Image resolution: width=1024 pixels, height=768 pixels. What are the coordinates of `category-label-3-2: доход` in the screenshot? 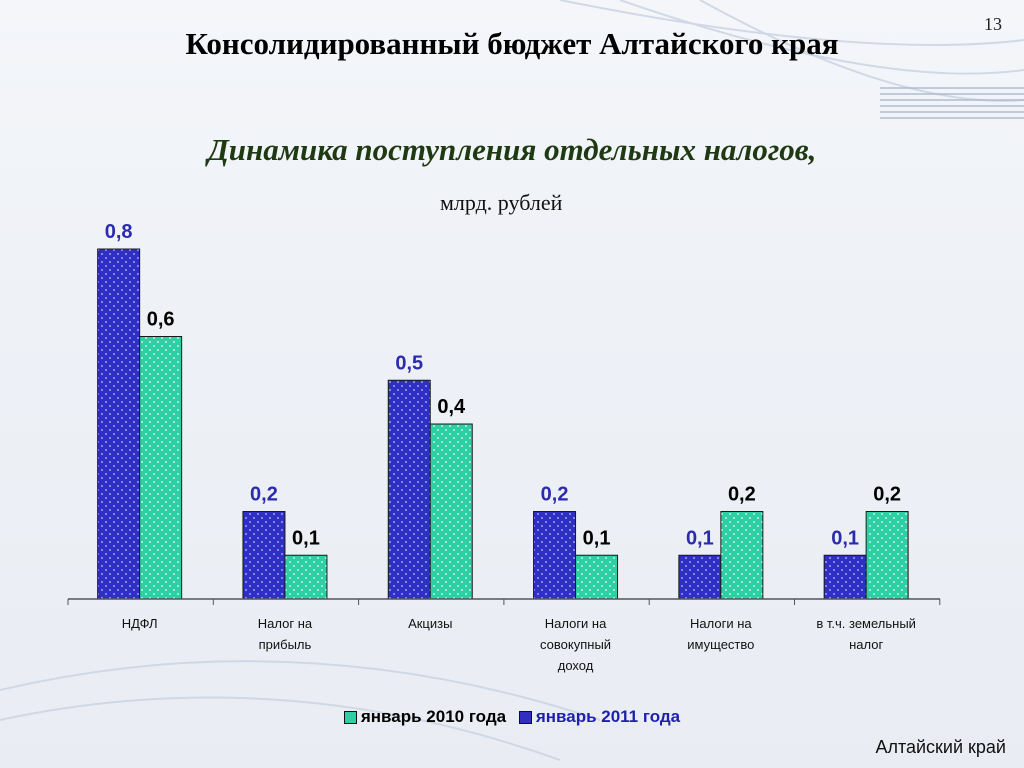 It's located at (576, 665).